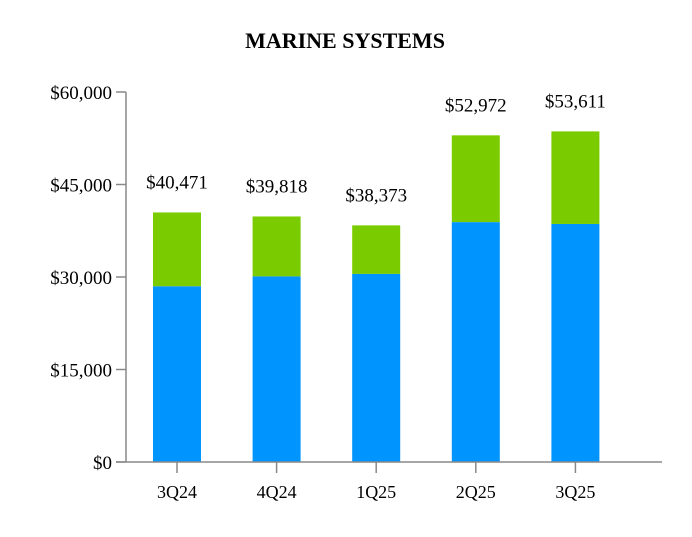  Describe the element at coordinates (81, 278) in the screenshot. I see `y-tick-label-30000: $30,000` at that location.